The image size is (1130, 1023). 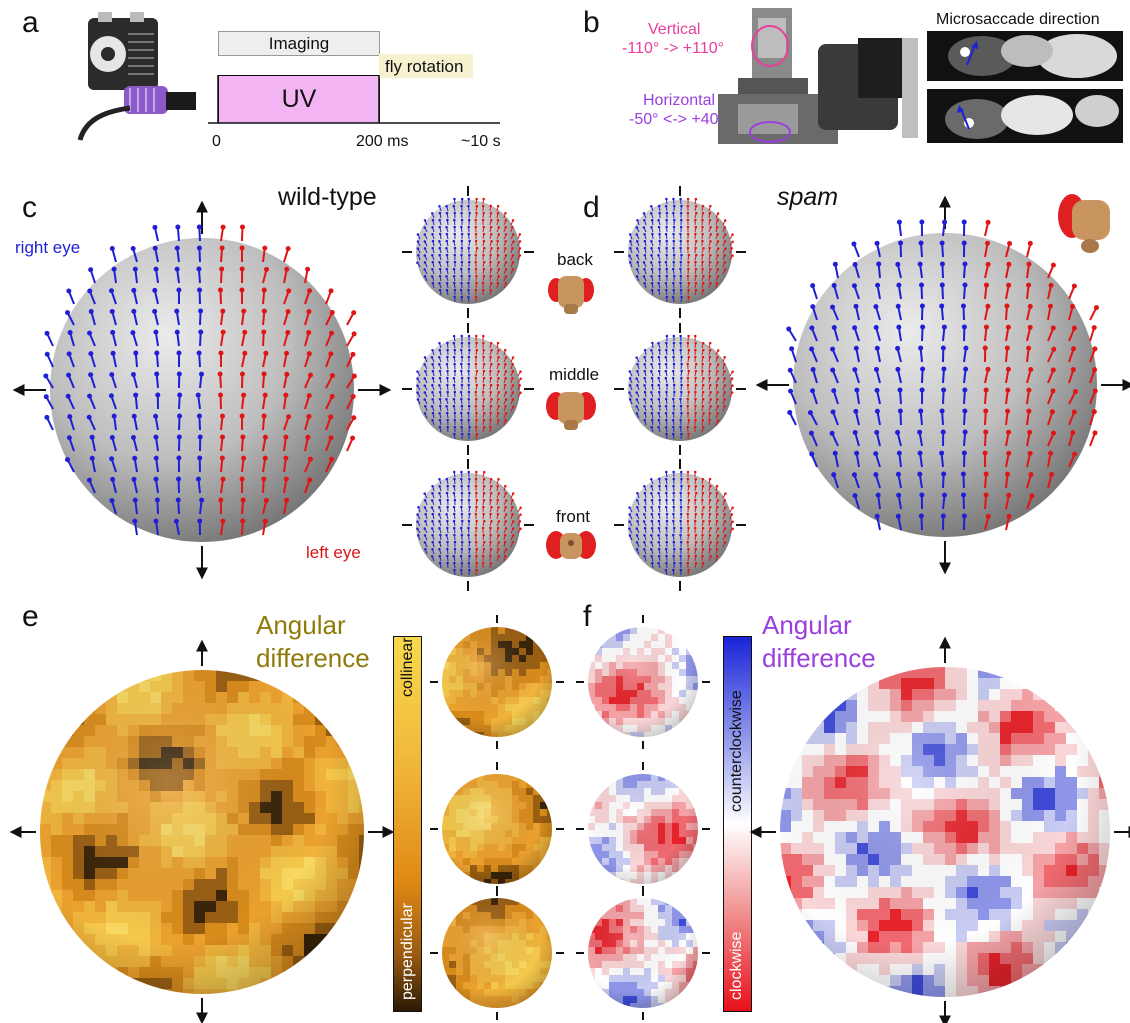 I want to click on panel-letter-c: c, so click(x=29, y=207).